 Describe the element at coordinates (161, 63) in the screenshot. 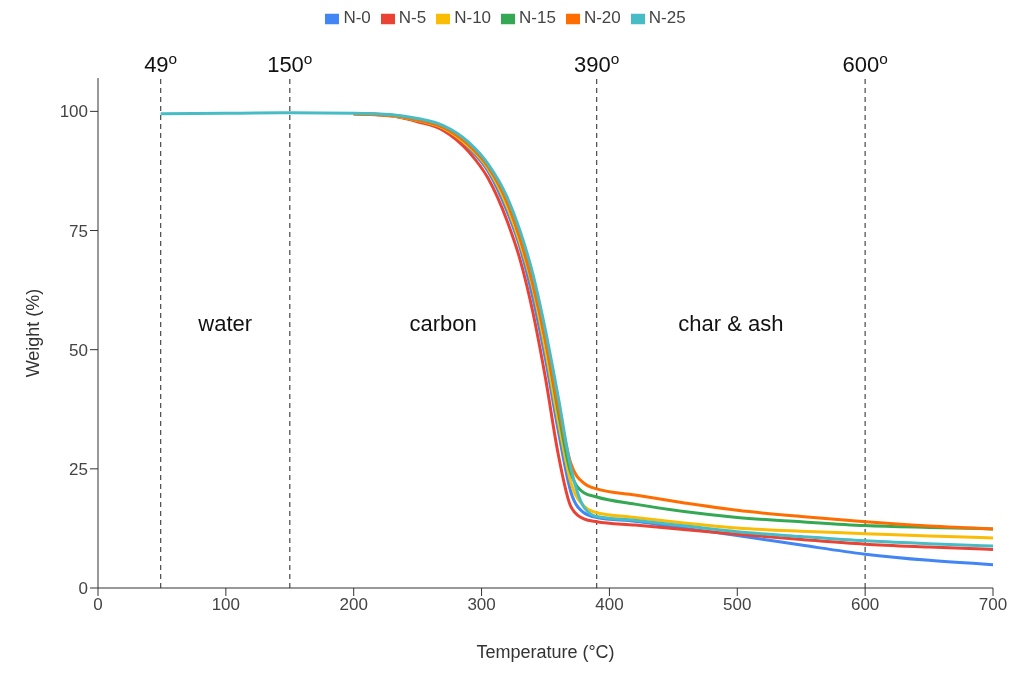

I see `ref-line-label: 49$^{o}$` at that location.